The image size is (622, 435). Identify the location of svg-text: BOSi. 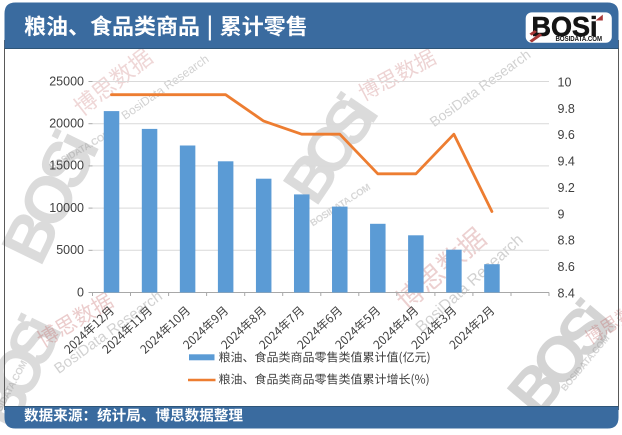
(565, 26).